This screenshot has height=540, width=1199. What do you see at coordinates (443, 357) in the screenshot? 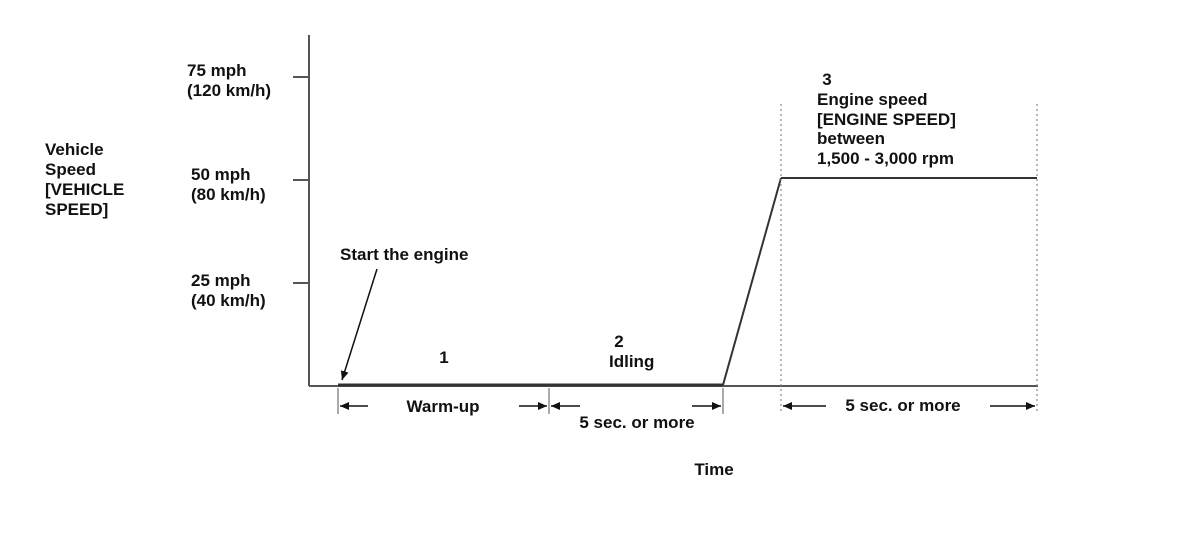
I see `step1-number: 1` at bounding box center [443, 357].